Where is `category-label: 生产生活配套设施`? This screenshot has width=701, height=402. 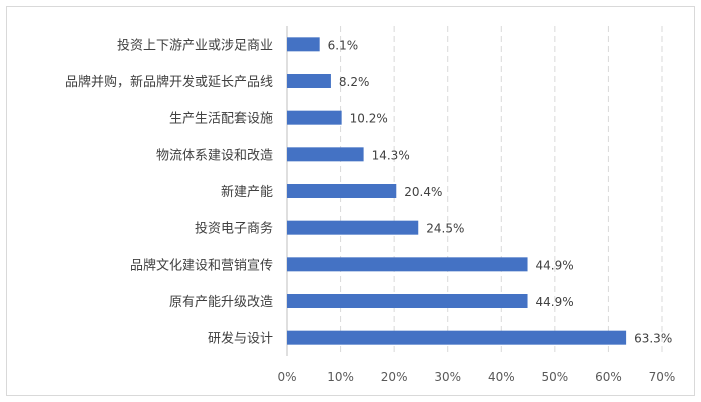
category-label: 生产生活配套设施 is located at coordinates (221, 119).